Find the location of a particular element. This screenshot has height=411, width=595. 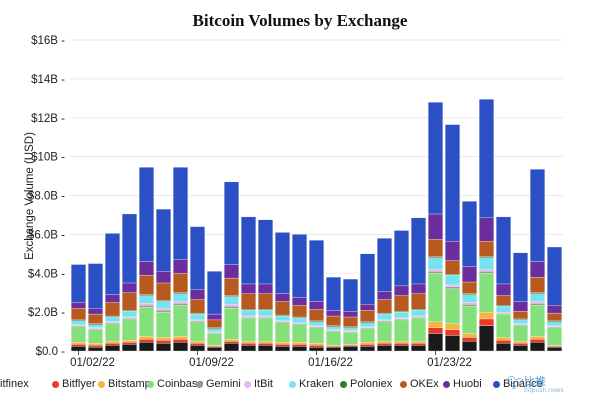

legend-item-kraken: Kraken is located at coordinates (311, 384).